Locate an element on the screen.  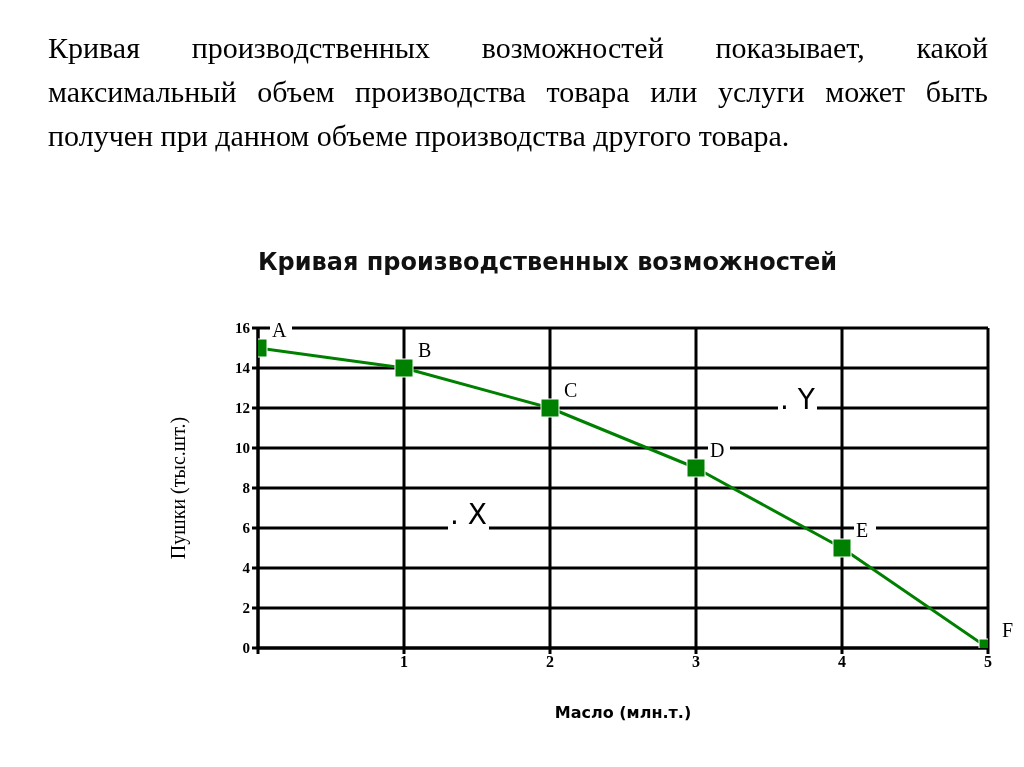
annotation: E is located at coordinates (862, 530).